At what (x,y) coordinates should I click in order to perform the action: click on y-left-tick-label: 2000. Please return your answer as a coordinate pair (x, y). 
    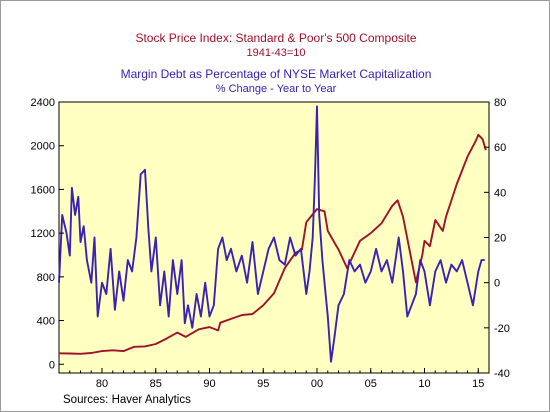
    Looking at the image, I should click on (43, 147).